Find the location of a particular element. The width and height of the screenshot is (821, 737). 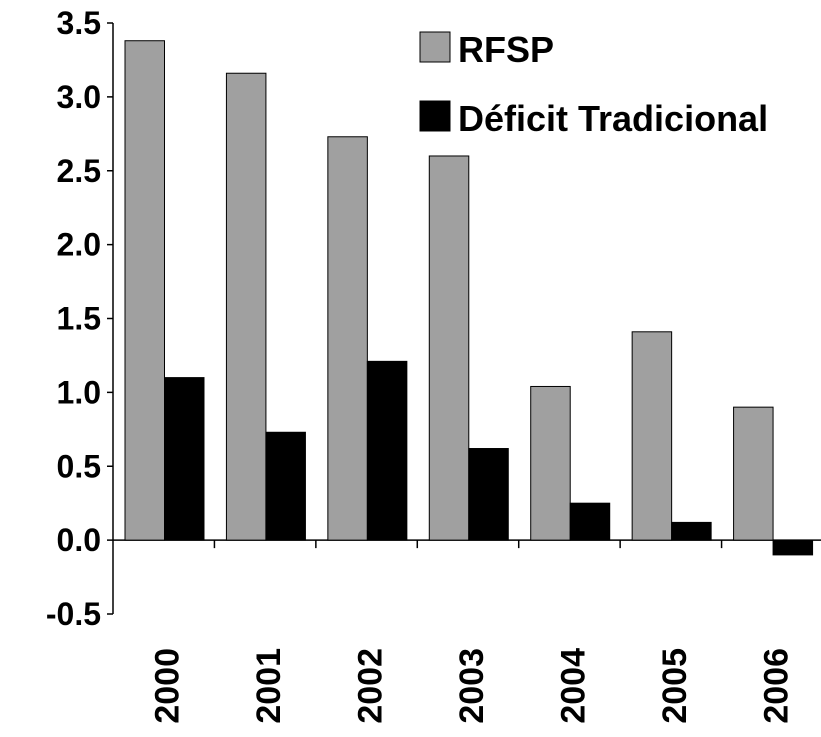

legend-swatch-deficit-tradicional is located at coordinates (435, 116).